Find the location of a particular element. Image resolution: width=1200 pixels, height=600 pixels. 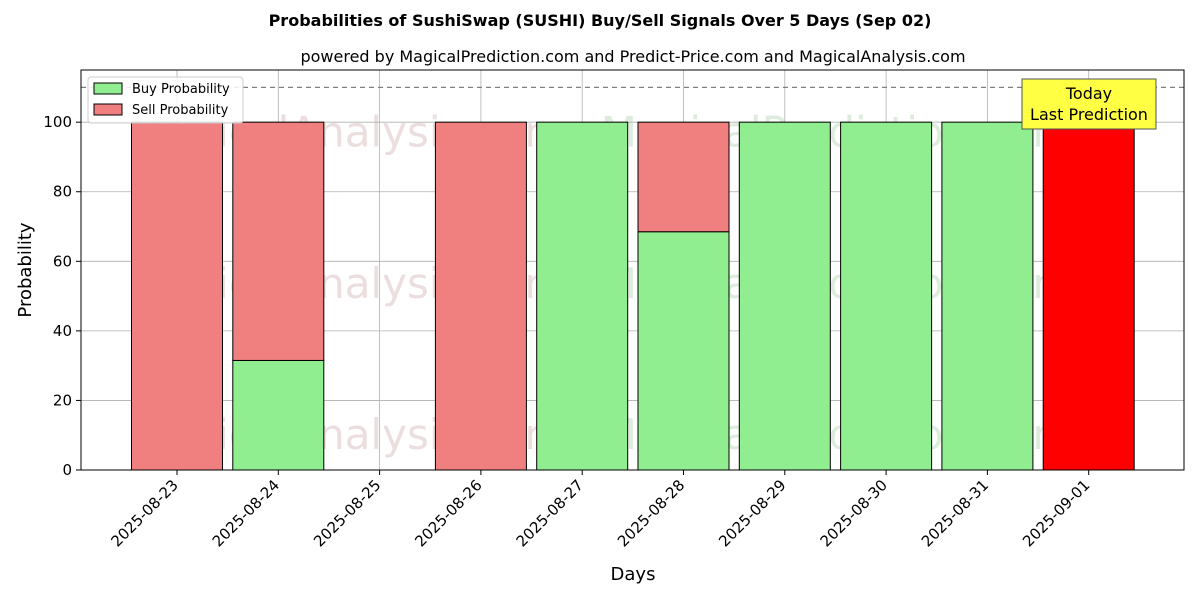

x-tick-label: 2025-08-31 is located at coordinates (955, 513).